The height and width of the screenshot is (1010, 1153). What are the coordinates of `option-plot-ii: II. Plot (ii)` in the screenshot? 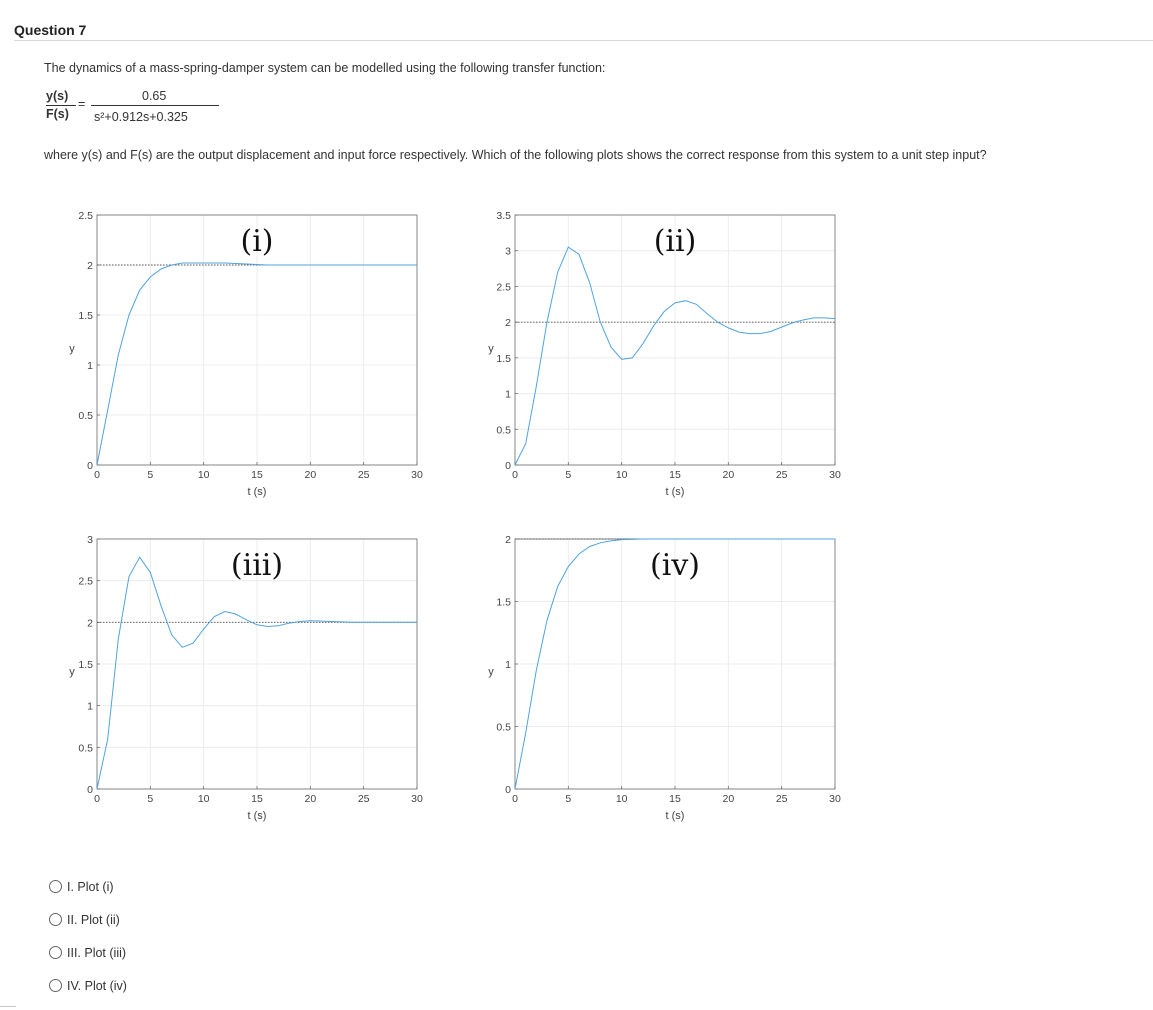 It's located at (88, 919).